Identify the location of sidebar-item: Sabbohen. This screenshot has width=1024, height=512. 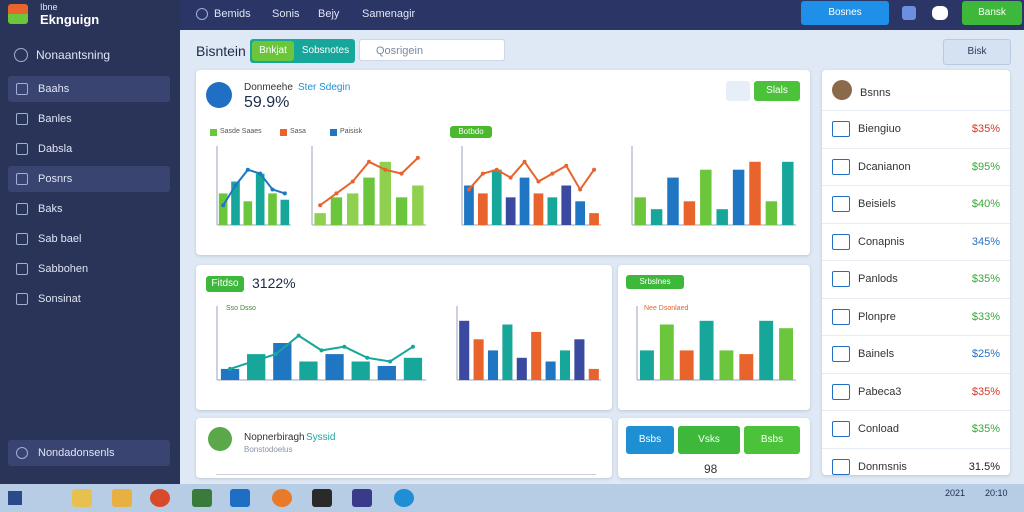
(89, 269).